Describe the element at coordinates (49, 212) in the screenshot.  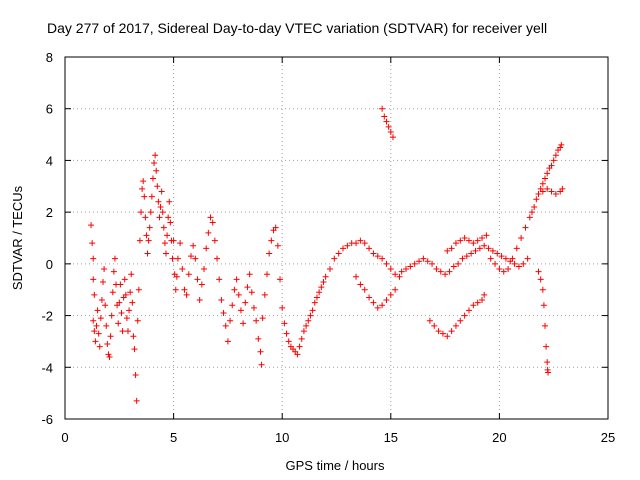
I see `y-tick-label: 2` at that location.